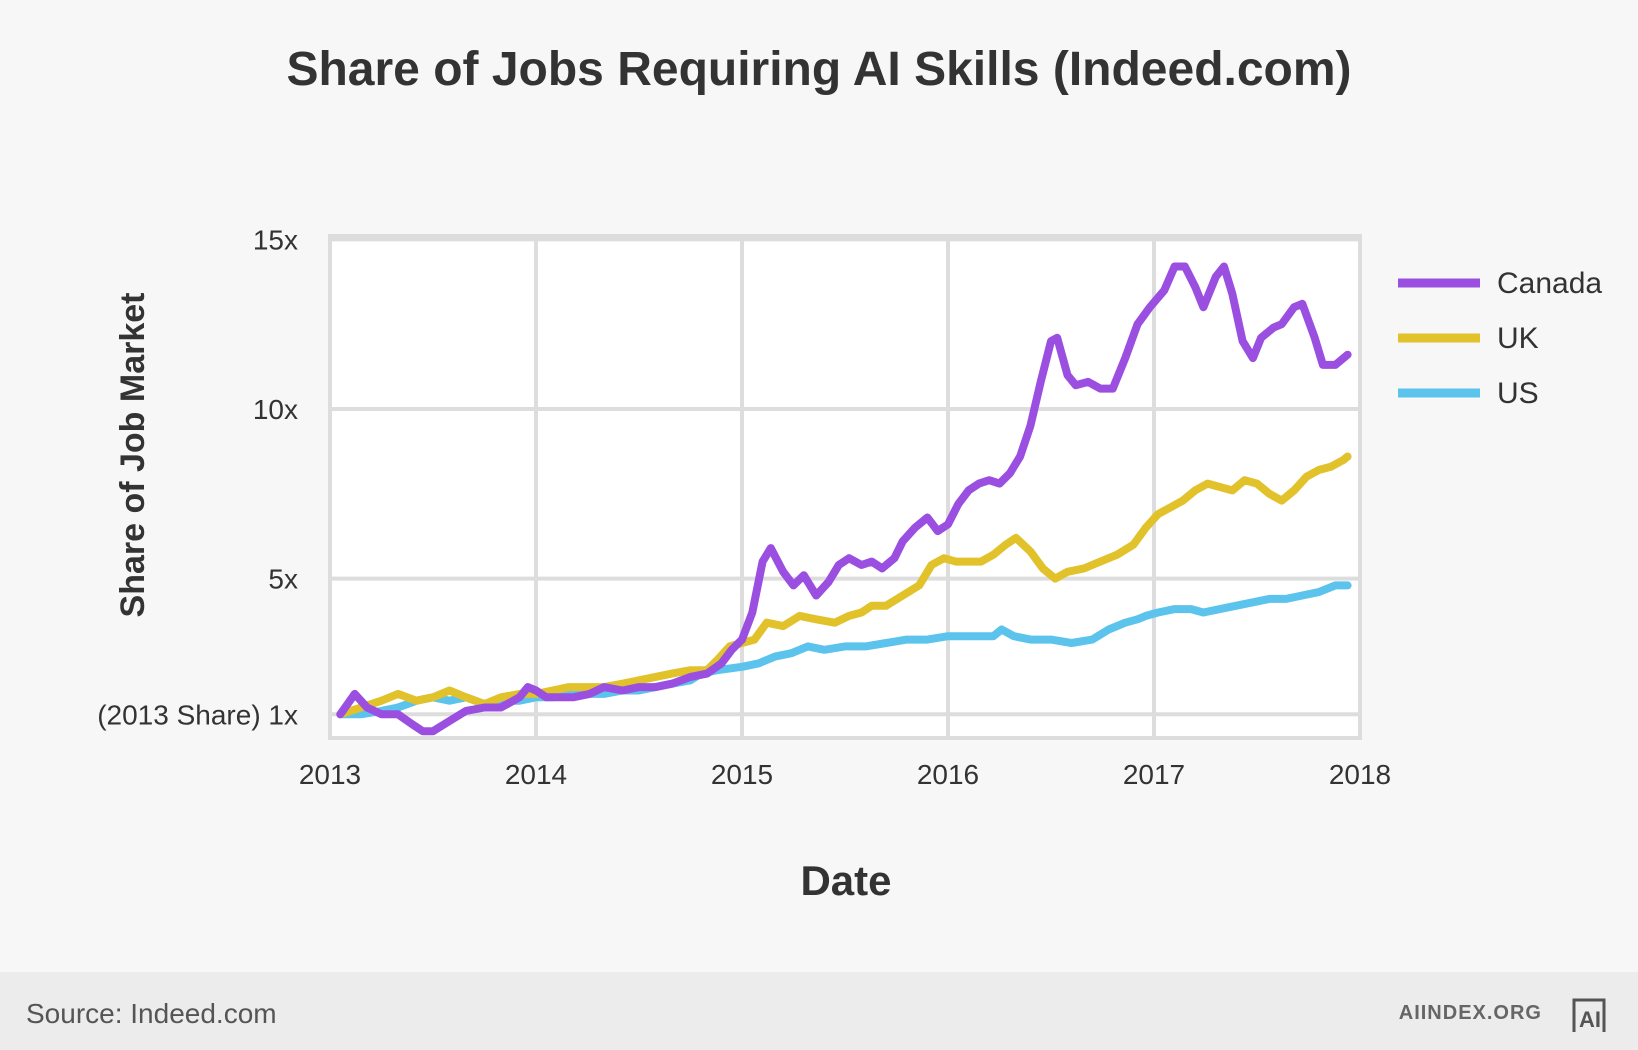 The height and width of the screenshot is (1050, 1638). What do you see at coordinates (1518, 393) in the screenshot?
I see `legend-label-us: US` at bounding box center [1518, 393].